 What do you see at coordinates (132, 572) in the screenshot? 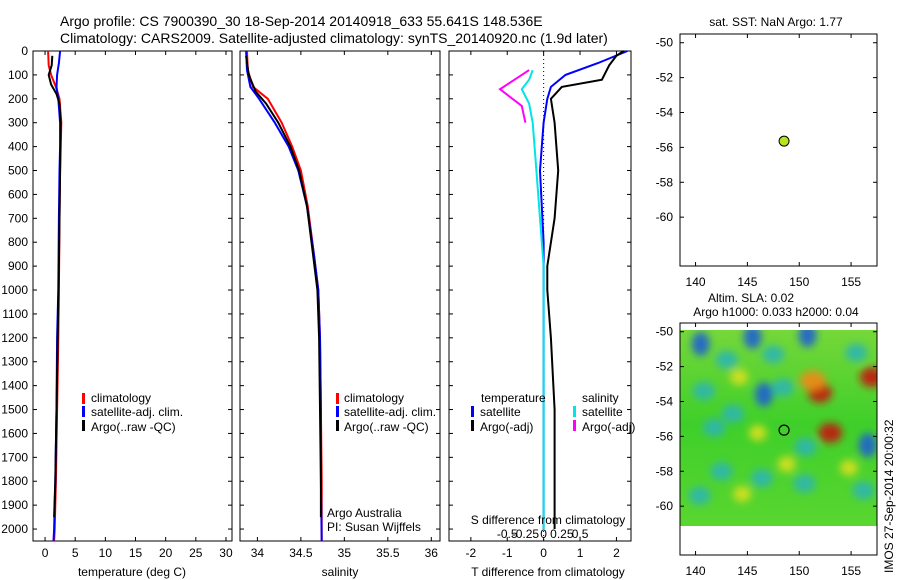
I see `temperature-xlabel: temperature (deg C)` at bounding box center [132, 572].